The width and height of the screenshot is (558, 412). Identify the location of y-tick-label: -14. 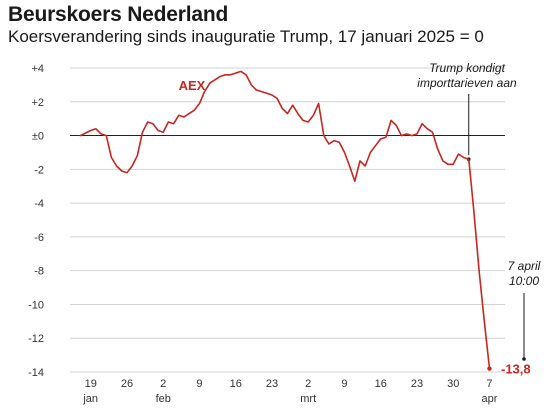
(36, 373).